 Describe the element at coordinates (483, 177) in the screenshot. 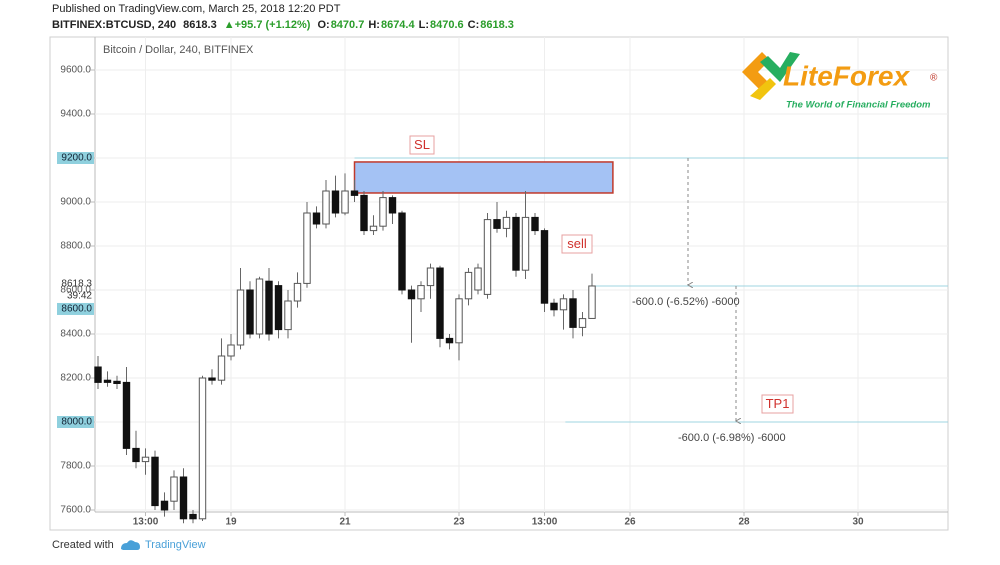

I see `sl-zone` at that location.